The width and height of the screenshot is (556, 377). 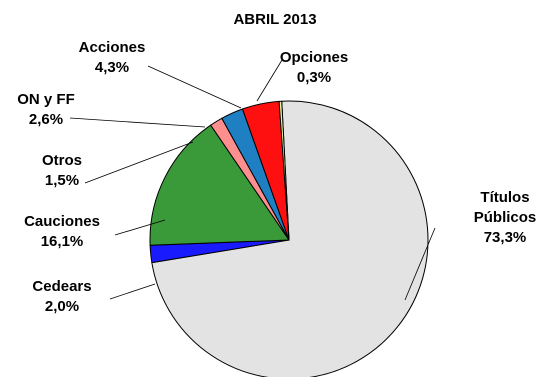 What do you see at coordinates (62, 241) in the screenshot?
I see `slice-value-label: 16,1%` at bounding box center [62, 241].